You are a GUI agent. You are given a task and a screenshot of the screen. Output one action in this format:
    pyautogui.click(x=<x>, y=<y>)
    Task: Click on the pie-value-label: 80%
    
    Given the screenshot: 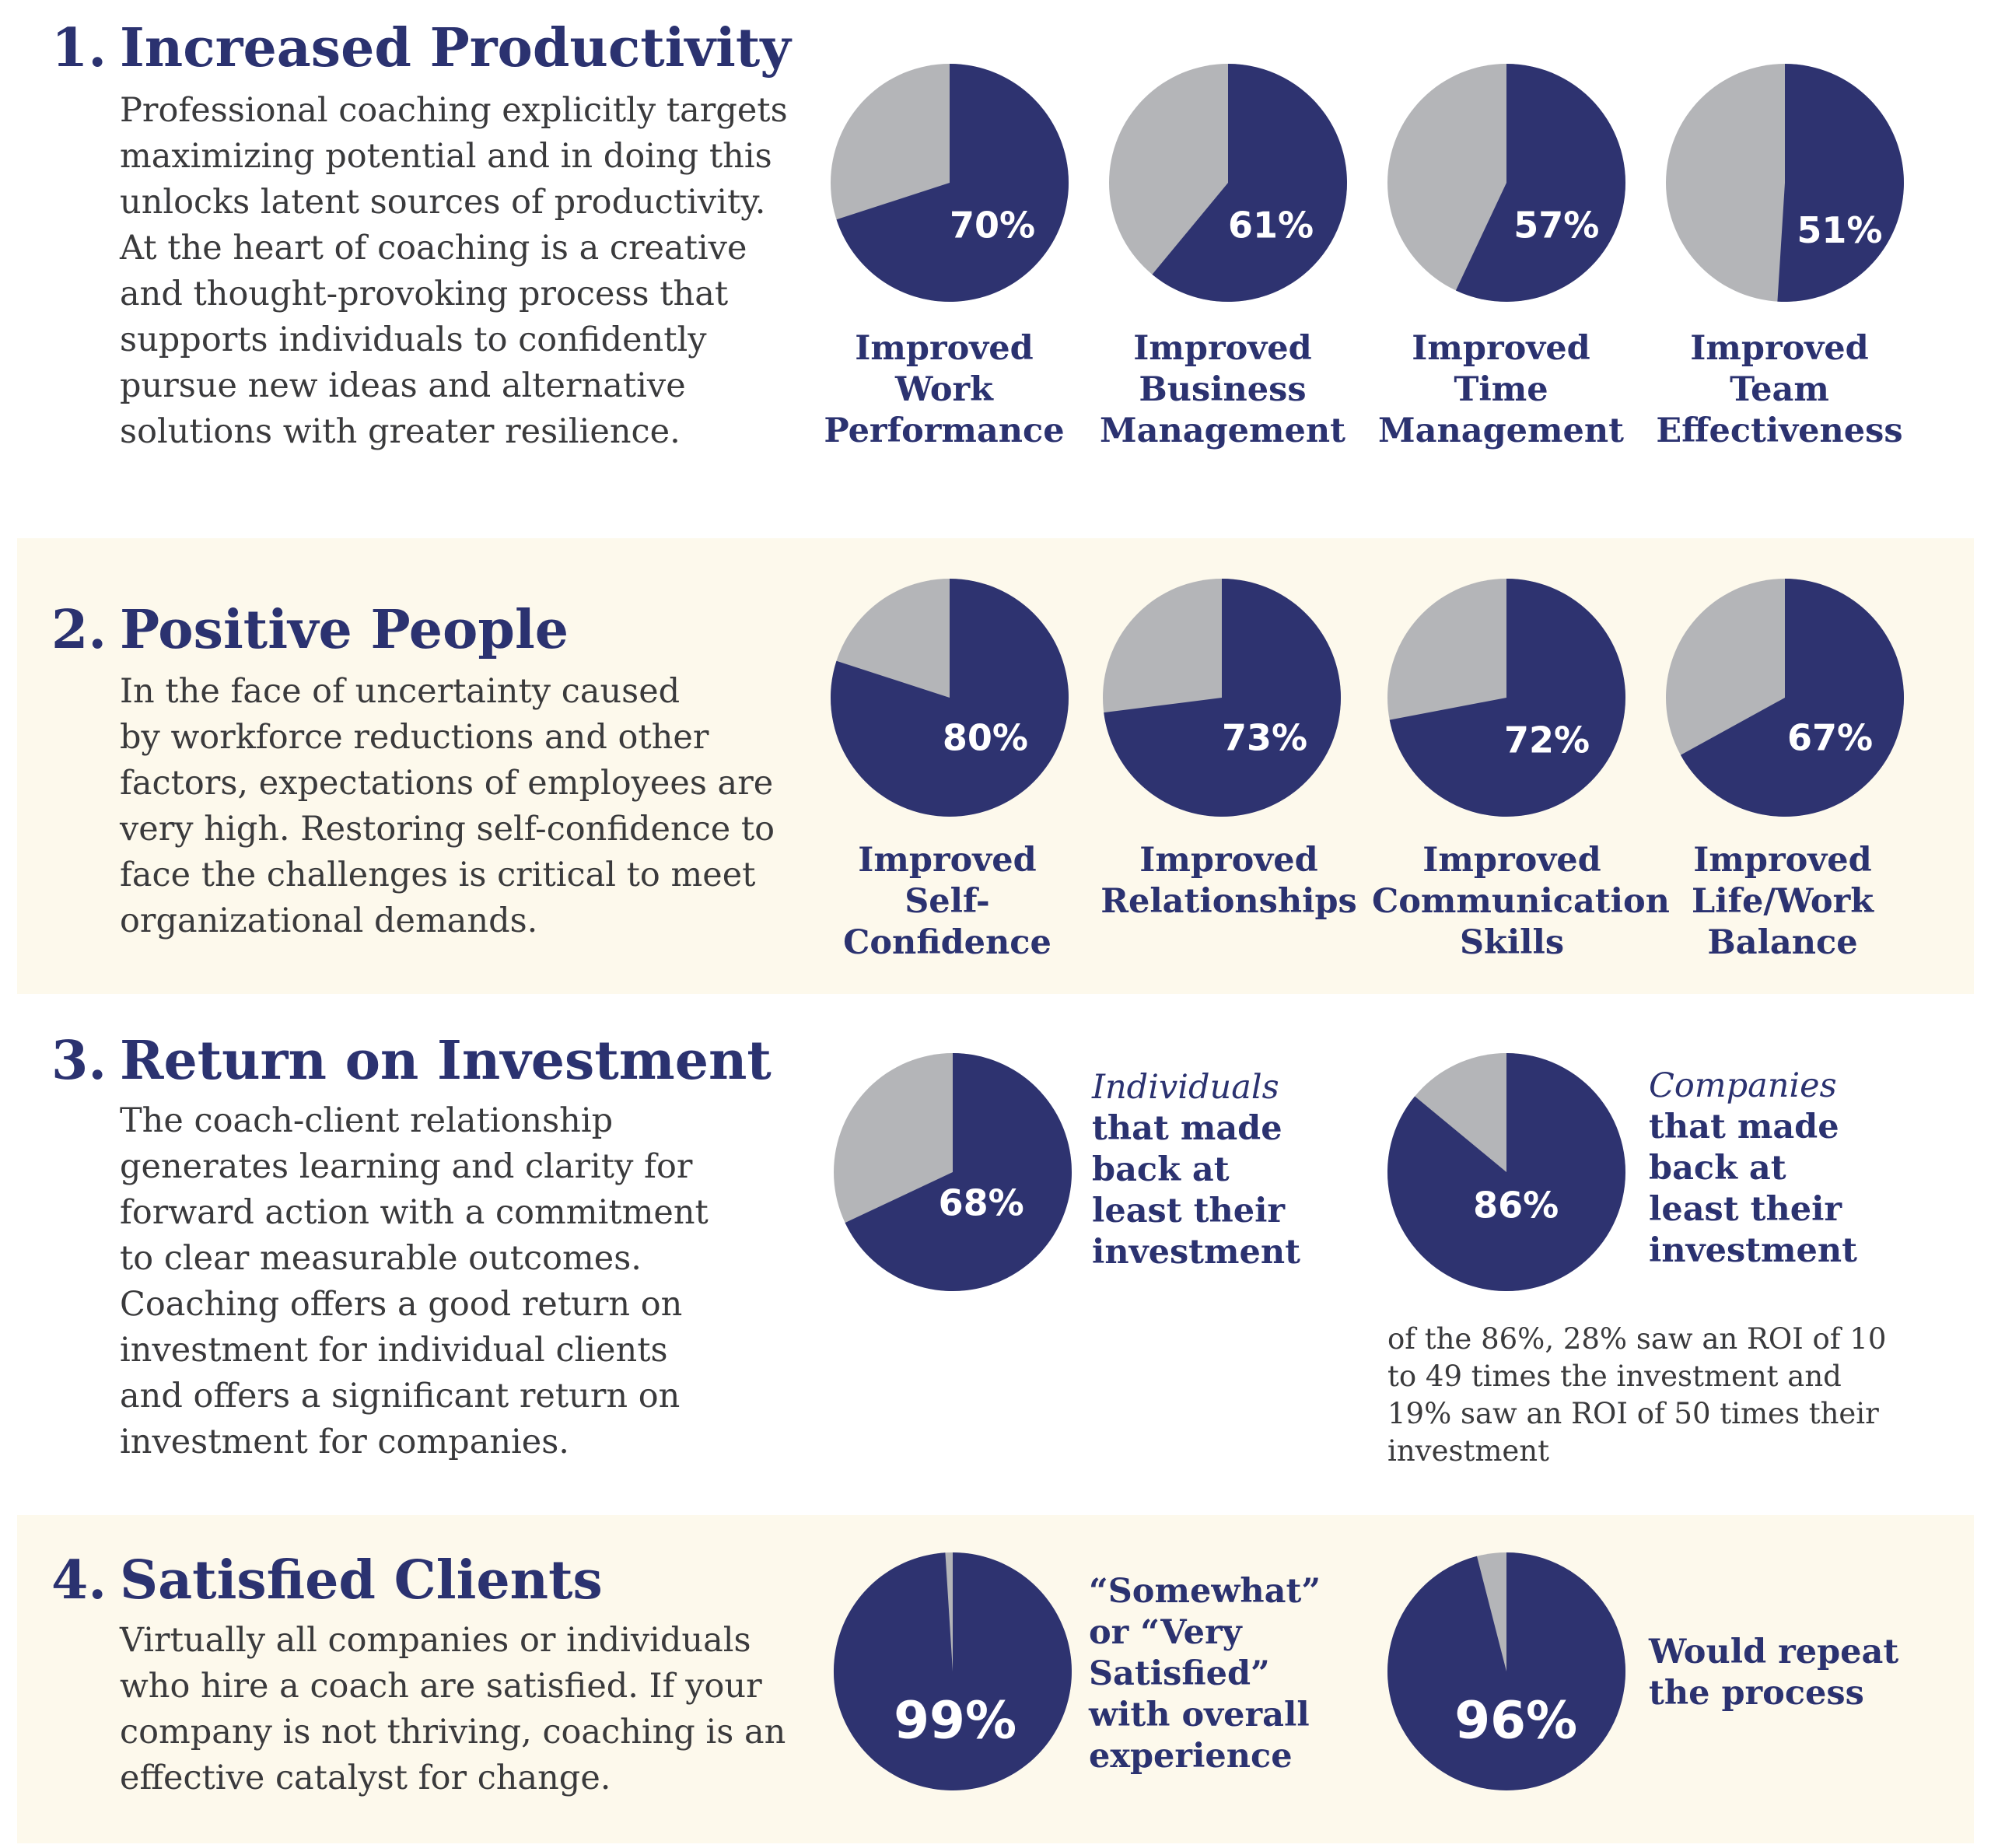 What is the action you would take?
    pyautogui.click(x=986, y=738)
    